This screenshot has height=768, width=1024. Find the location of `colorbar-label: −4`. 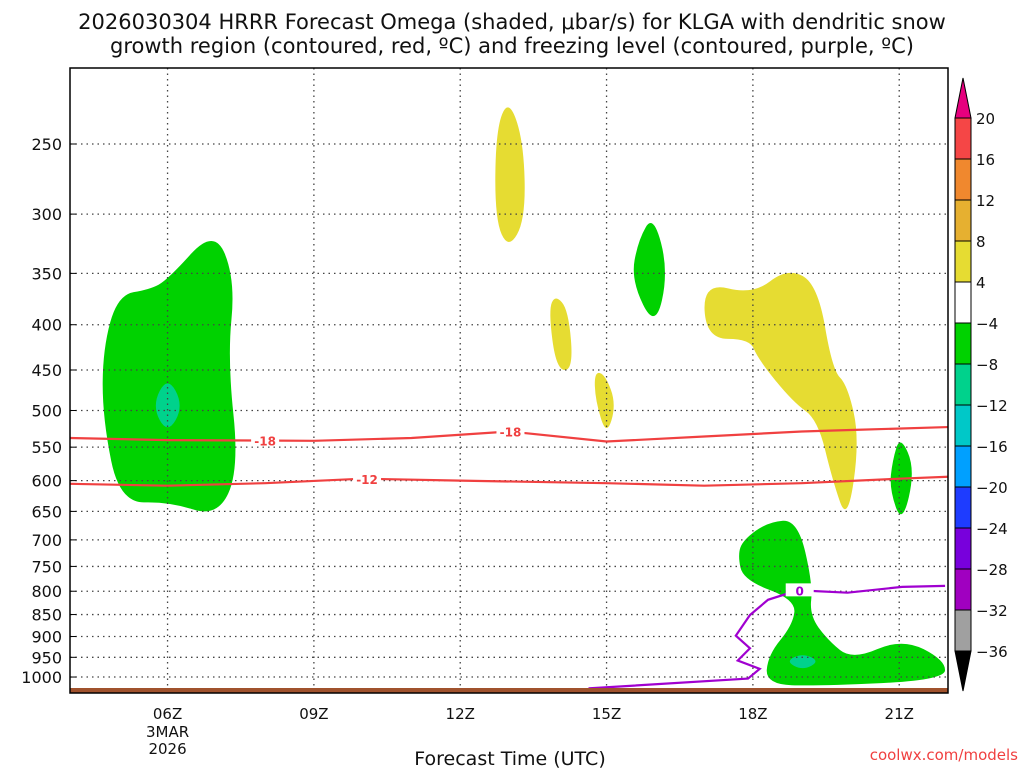

colorbar-label: −4 is located at coordinates (987, 324).